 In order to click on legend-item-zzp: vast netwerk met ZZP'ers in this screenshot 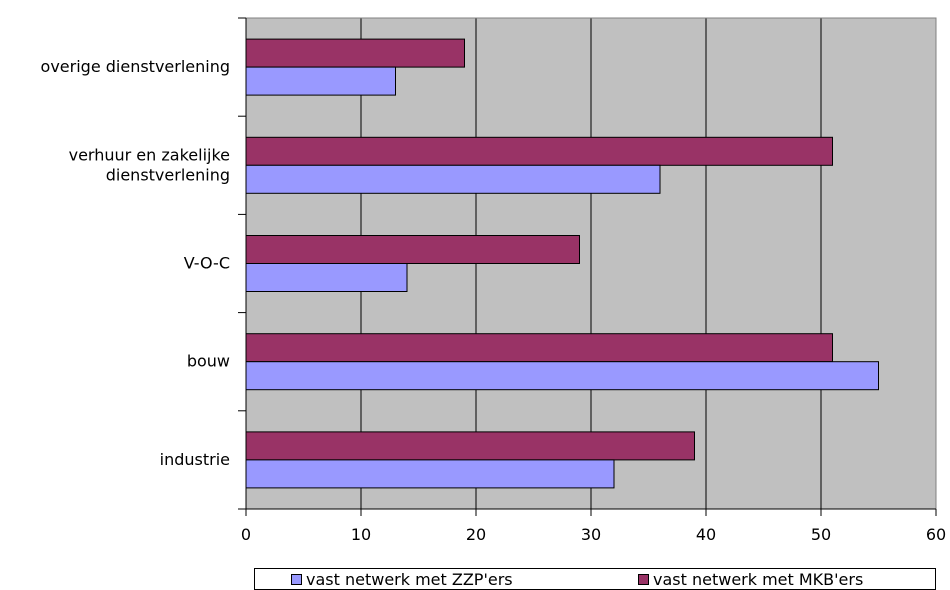, I will do `click(402, 579)`.